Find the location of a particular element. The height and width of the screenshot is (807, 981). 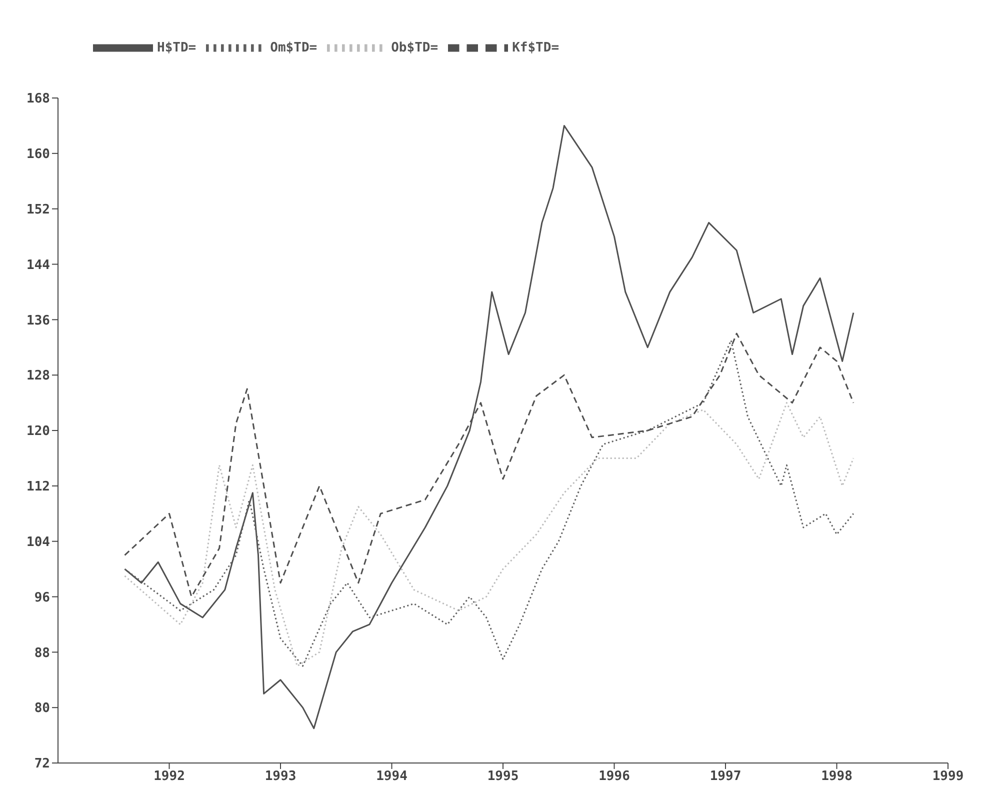

legend-label: Kf$TD= is located at coordinates (536, 48).